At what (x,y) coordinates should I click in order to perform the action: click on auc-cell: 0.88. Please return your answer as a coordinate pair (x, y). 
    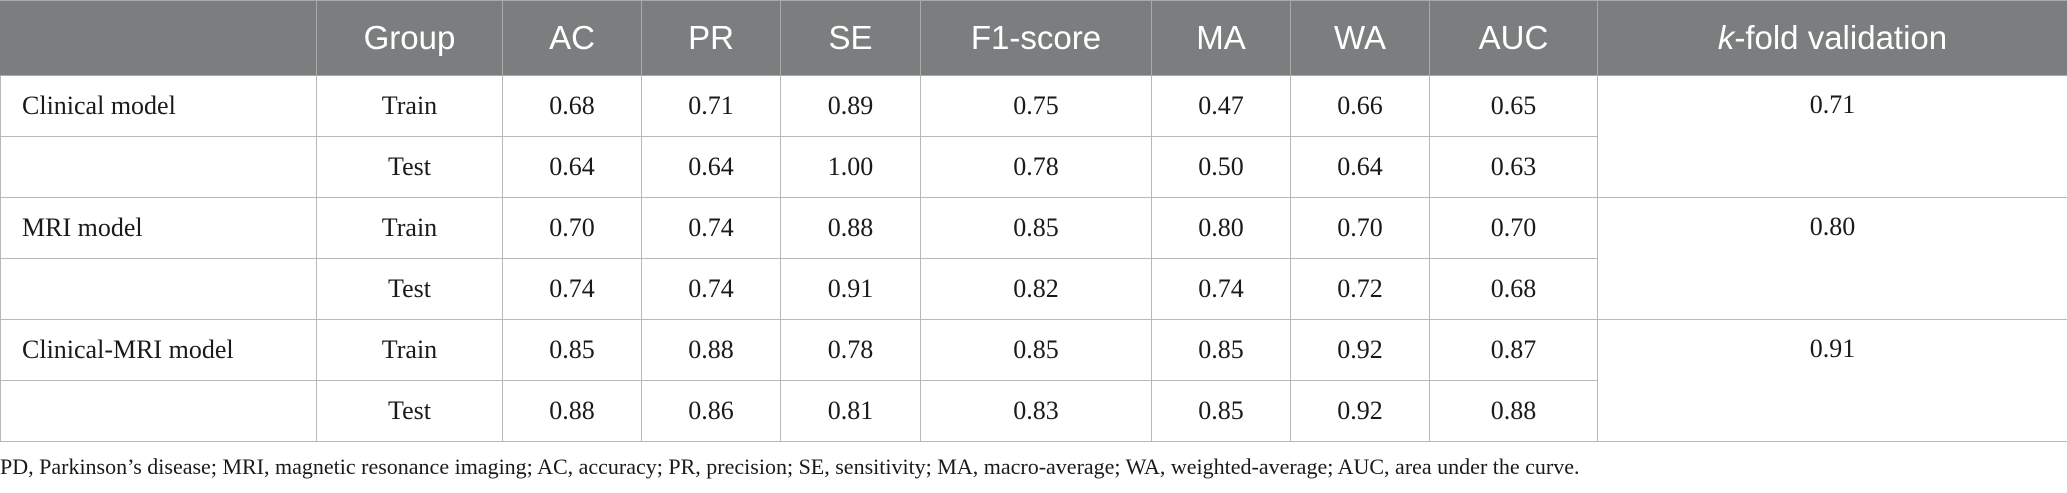
    Looking at the image, I should click on (1513, 411).